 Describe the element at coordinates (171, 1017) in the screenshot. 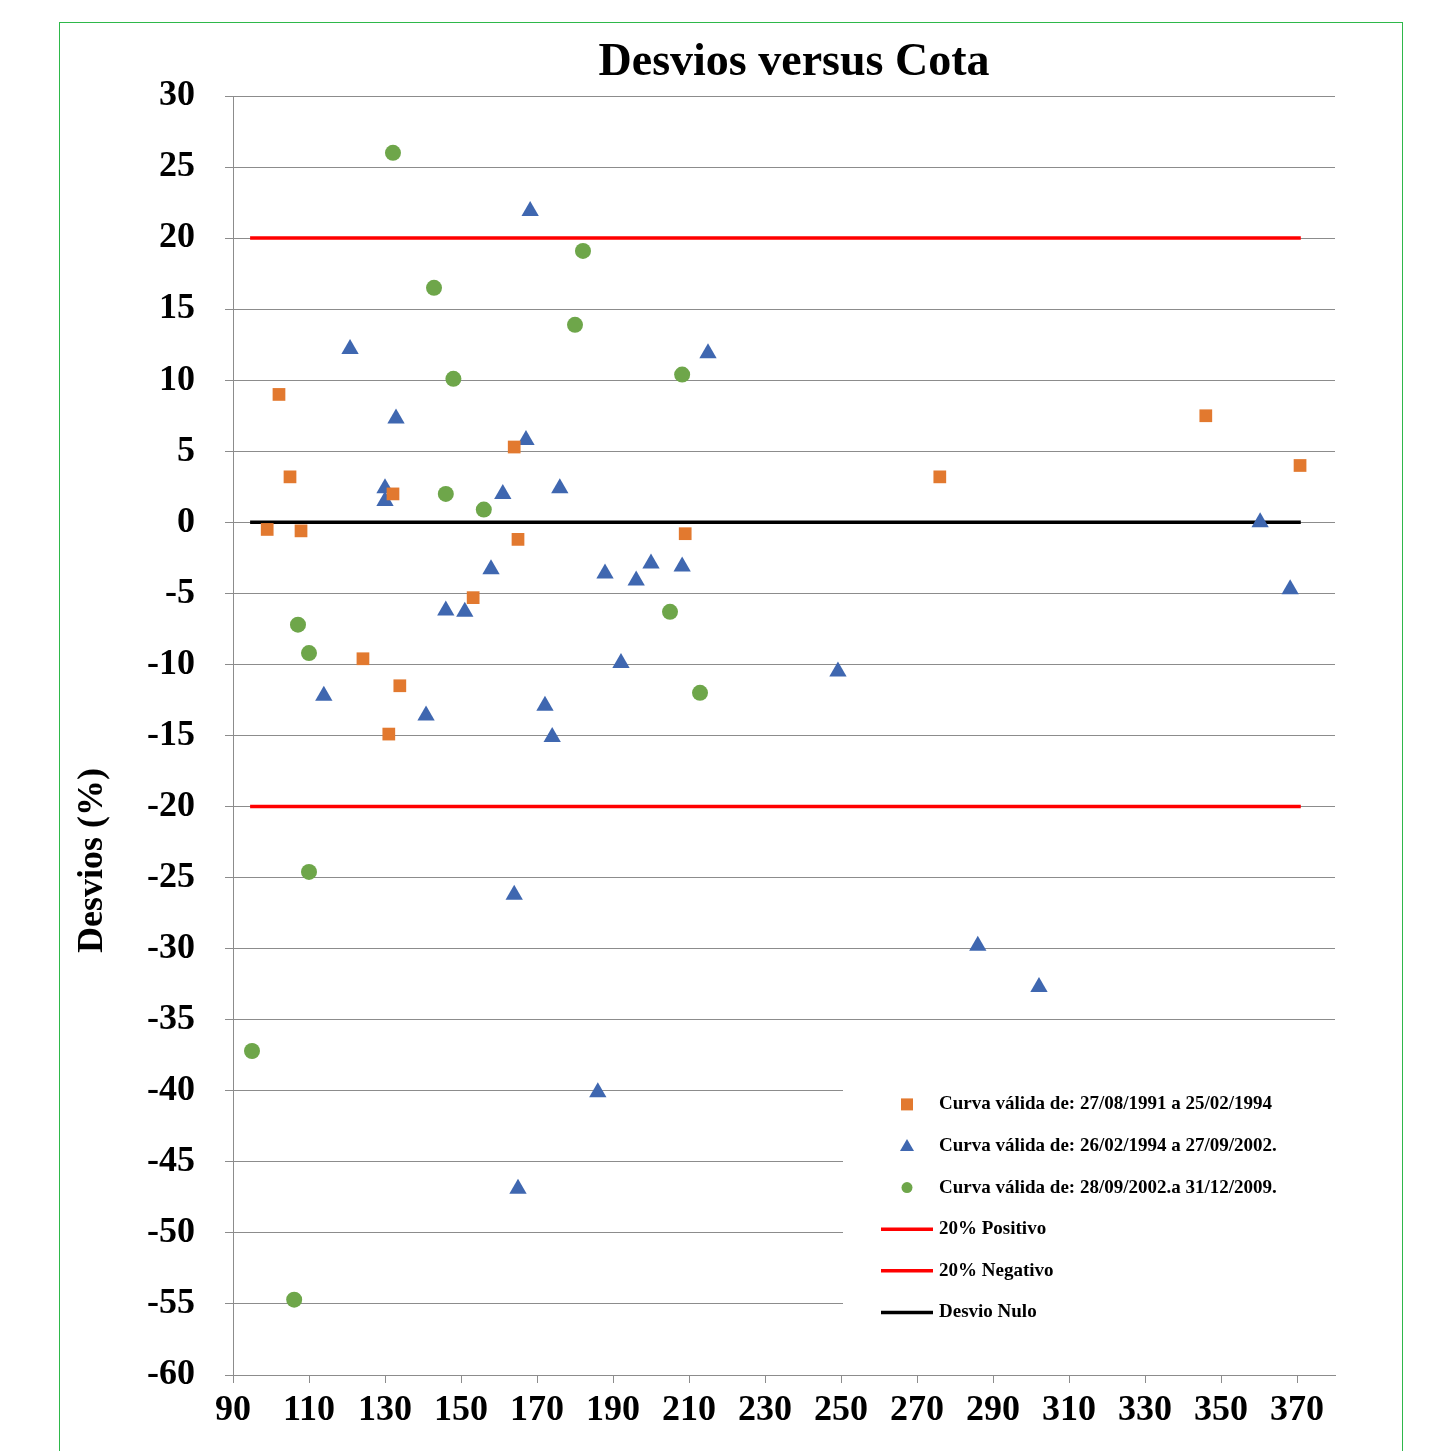

I see `y-tick-label: -35` at that location.